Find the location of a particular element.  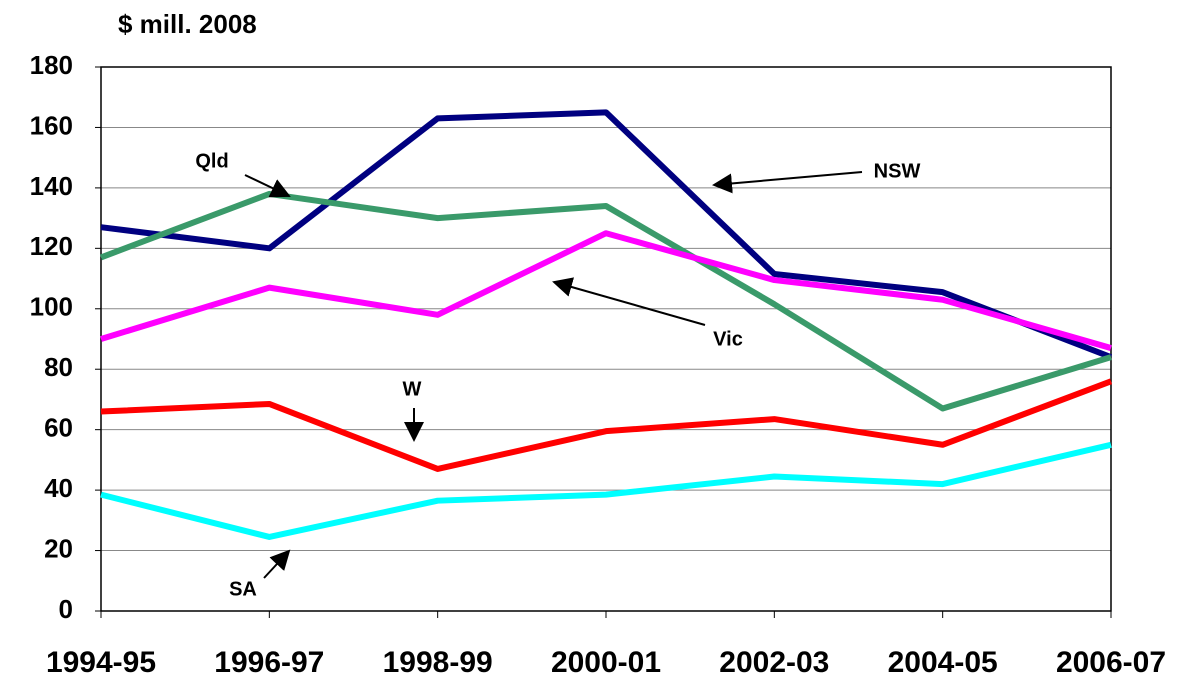

x-tick-label: 1994-95 is located at coordinates (101, 662).